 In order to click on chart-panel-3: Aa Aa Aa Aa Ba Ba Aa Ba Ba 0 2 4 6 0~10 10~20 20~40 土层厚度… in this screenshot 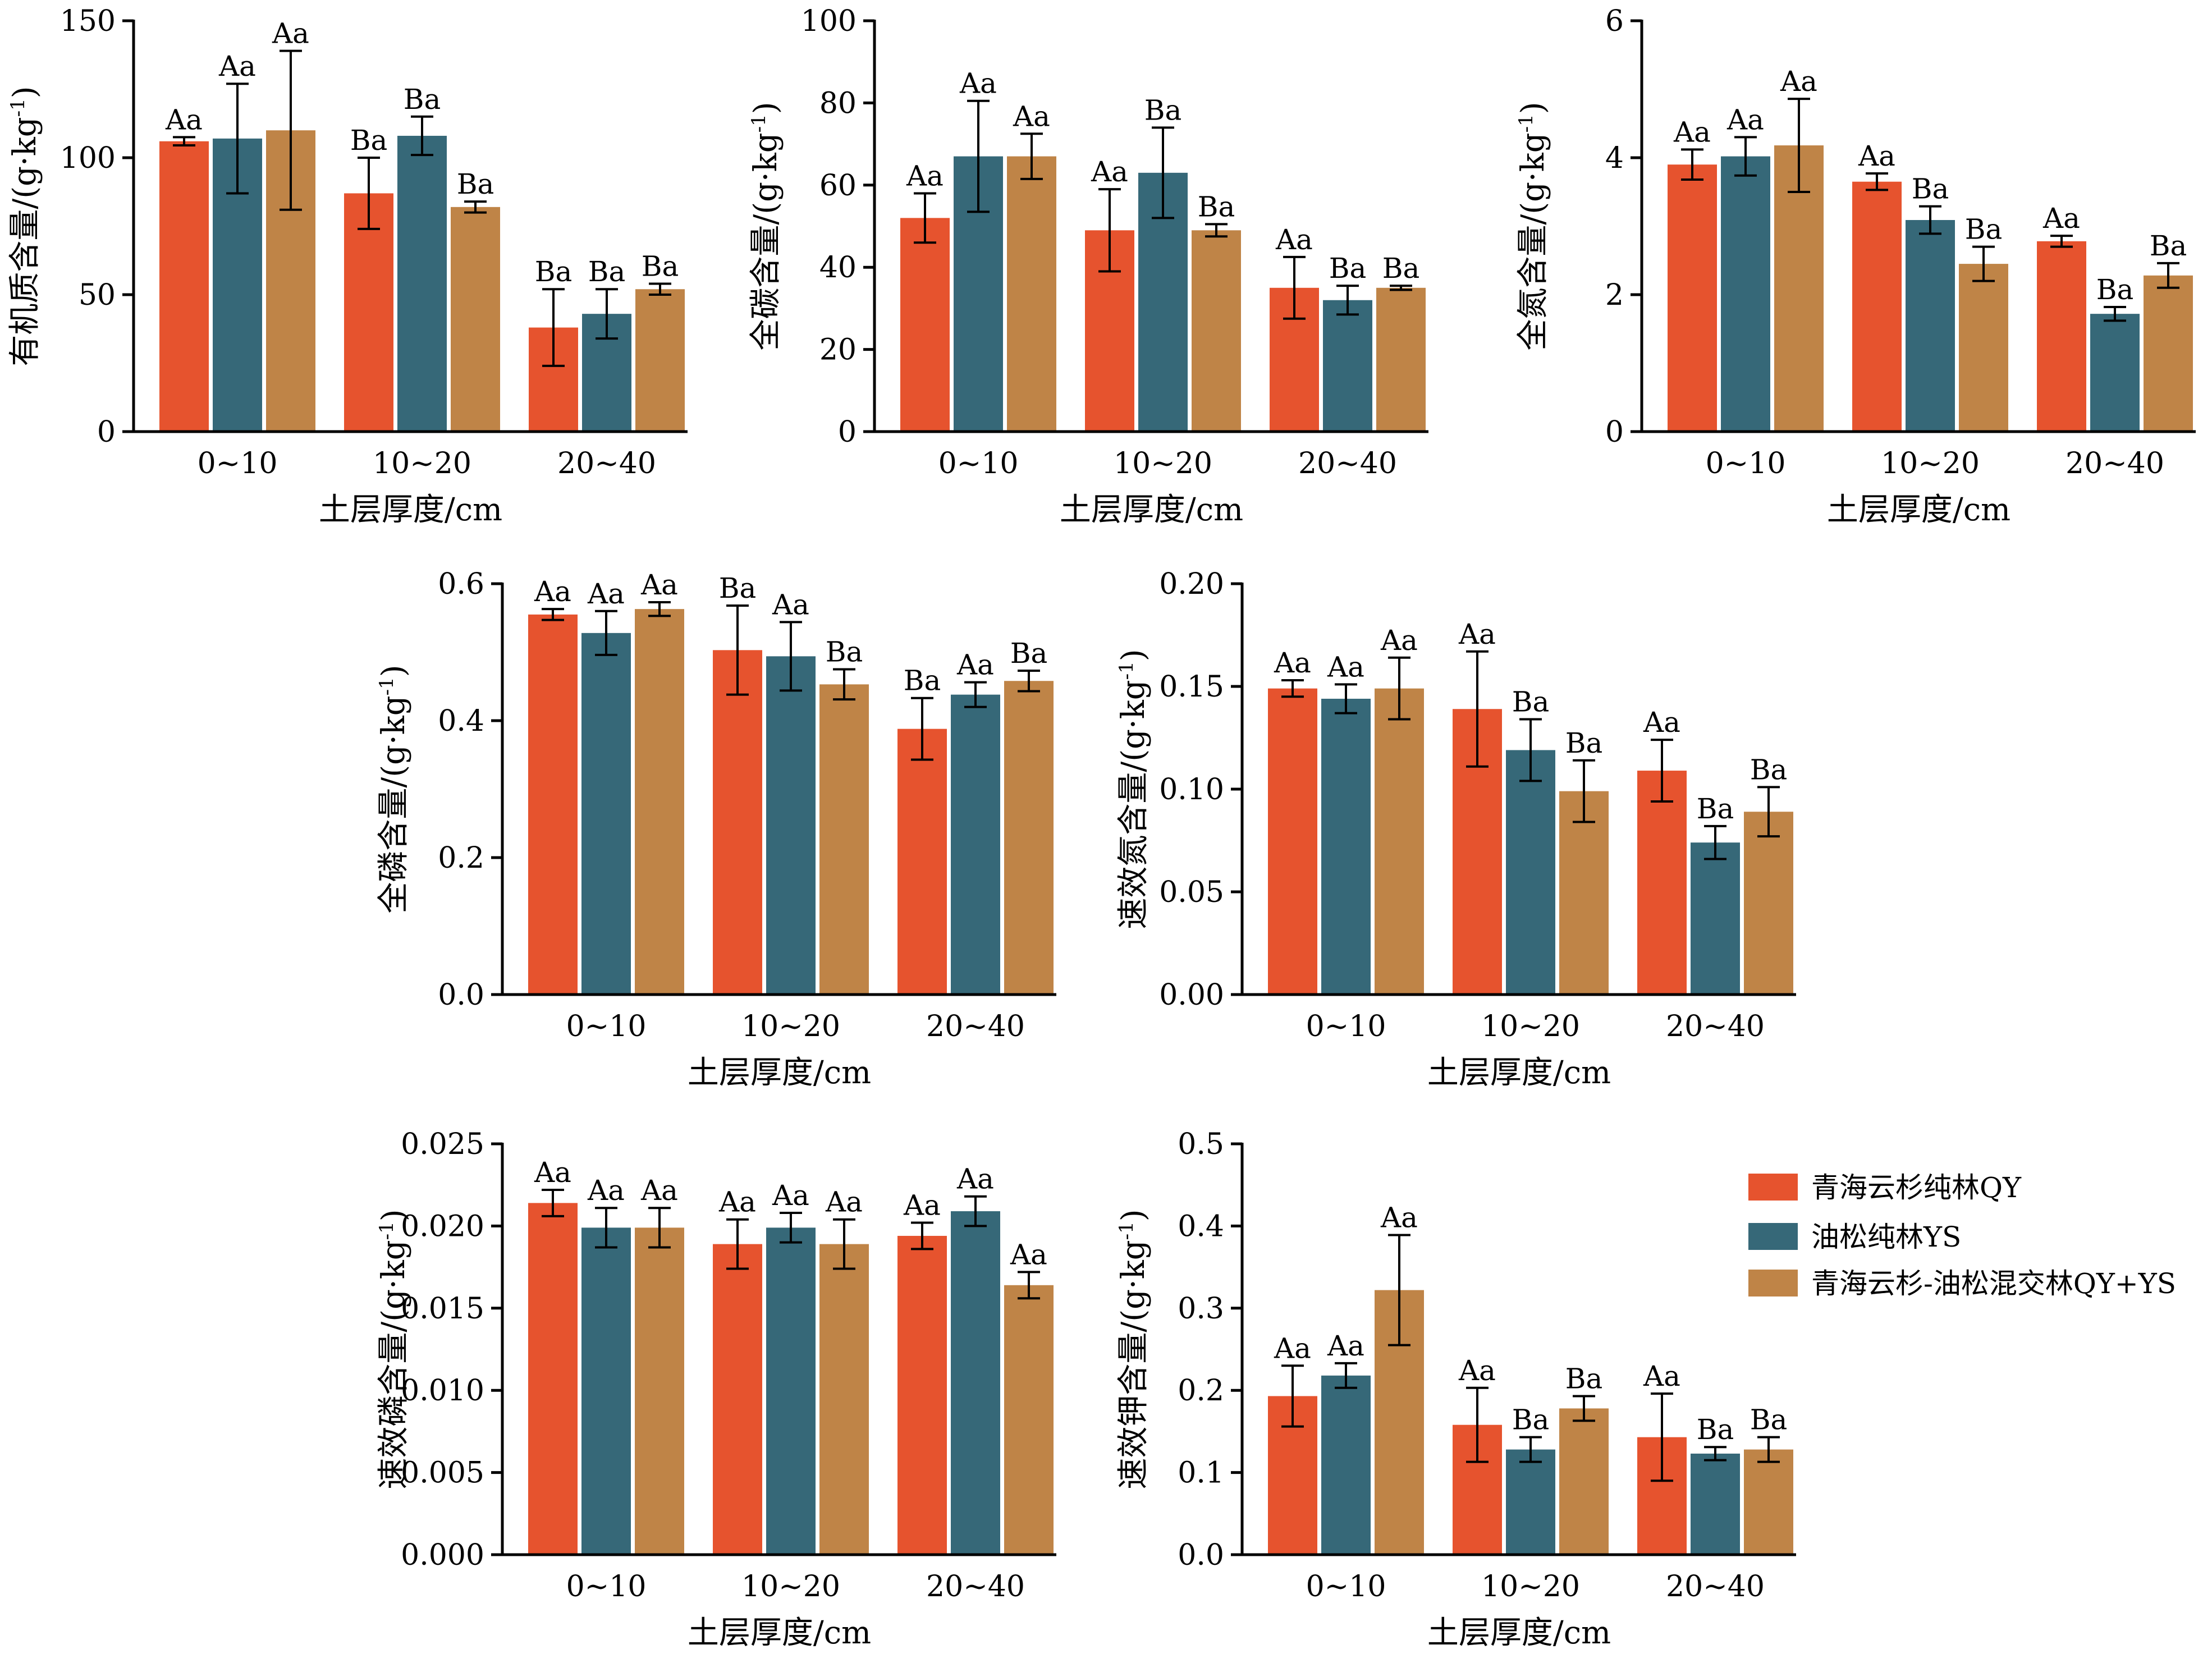, I will do `click(1855, 266)`.